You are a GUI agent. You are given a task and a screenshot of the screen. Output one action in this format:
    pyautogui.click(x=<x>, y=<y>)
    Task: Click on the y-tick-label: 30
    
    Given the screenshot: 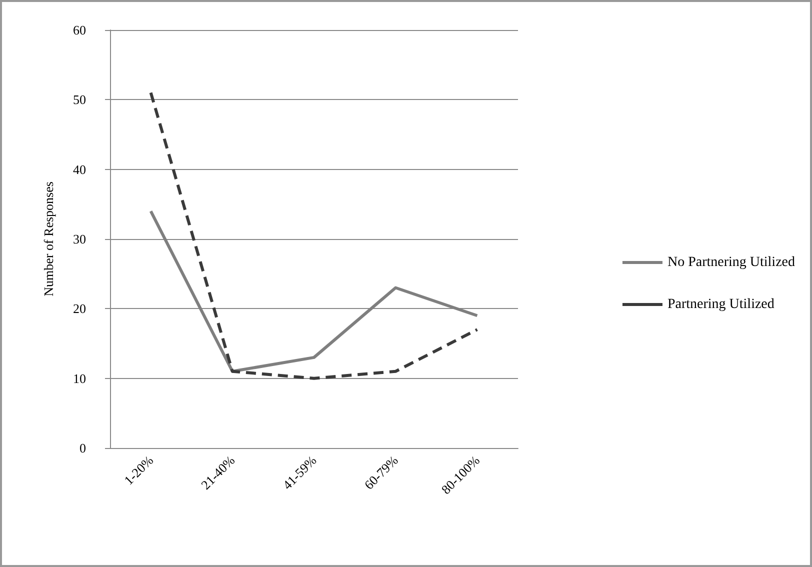 What is the action you would take?
    pyautogui.click(x=79, y=239)
    